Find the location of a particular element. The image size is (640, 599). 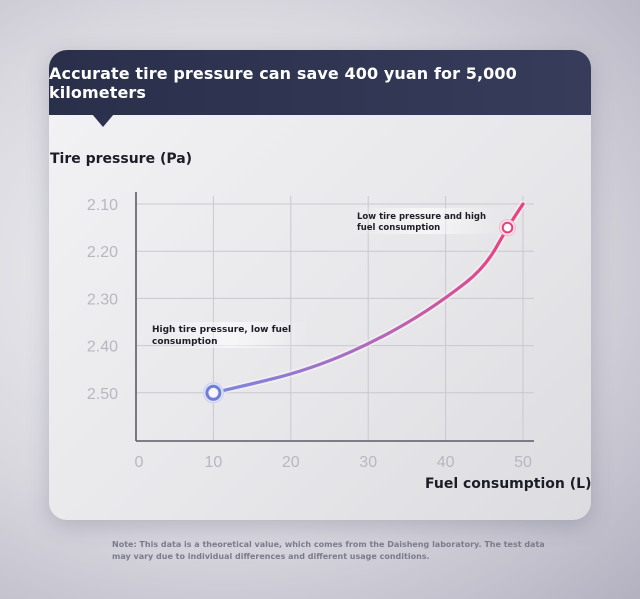

point-marker-high-pressure-core is located at coordinates (213, 392).